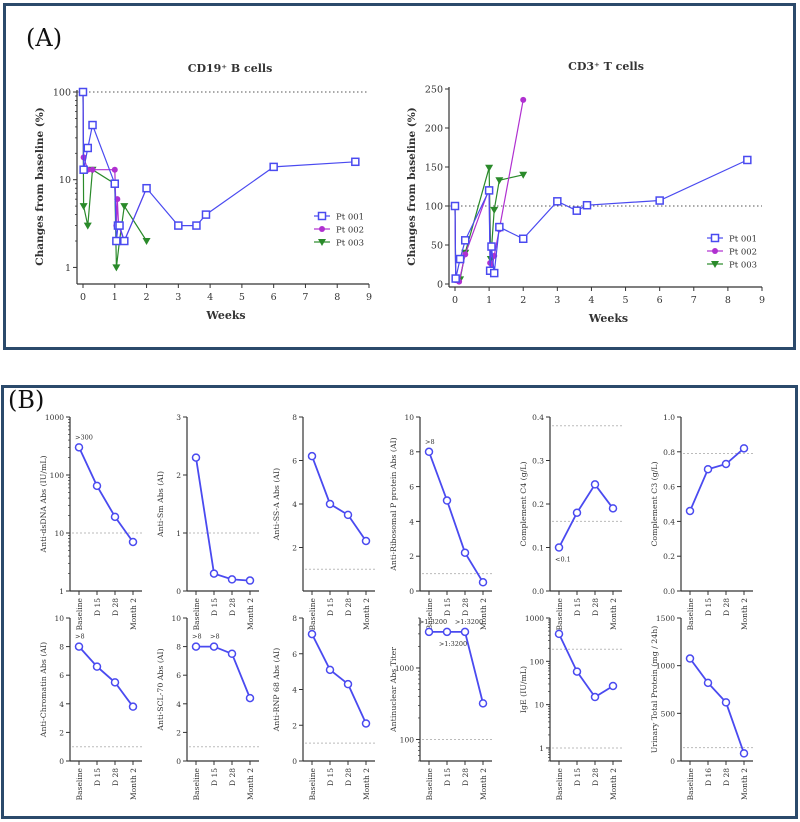 Image resolution: width=800 pixels, height=822 pixels. I want to click on y-axis-label: Anti-Sm Abs (AI), so click(160, 504).